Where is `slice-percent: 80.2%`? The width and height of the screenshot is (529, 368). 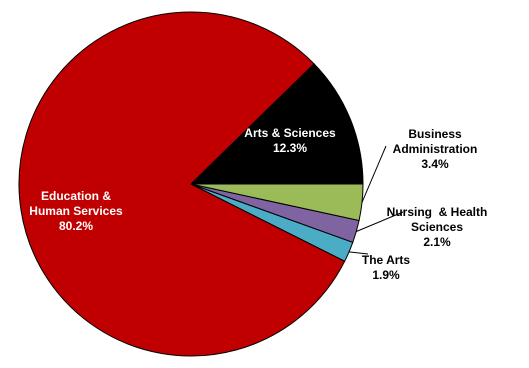 slice-percent: 80.2% is located at coordinates (76, 226).